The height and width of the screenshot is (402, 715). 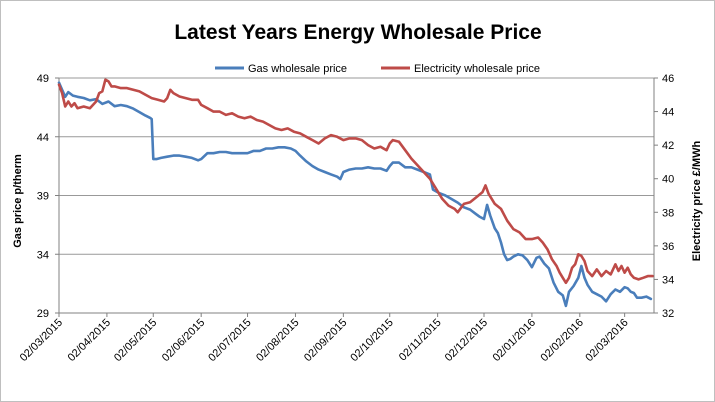 I want to click on legend-label-gas: Gas wholesale price, so click(x=297, y=69).